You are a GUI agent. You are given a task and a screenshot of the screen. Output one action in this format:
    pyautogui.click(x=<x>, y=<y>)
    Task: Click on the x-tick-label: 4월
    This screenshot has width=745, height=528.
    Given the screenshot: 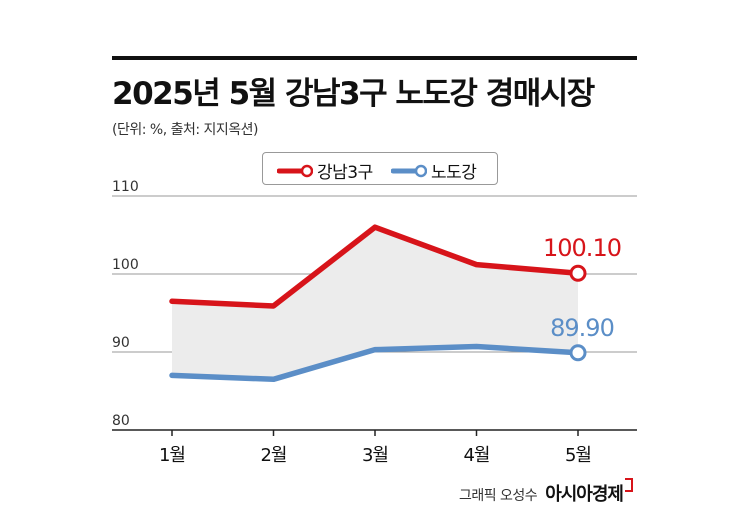 What is the action you would take?
    pyautogui.click(x=476, y=455)
    